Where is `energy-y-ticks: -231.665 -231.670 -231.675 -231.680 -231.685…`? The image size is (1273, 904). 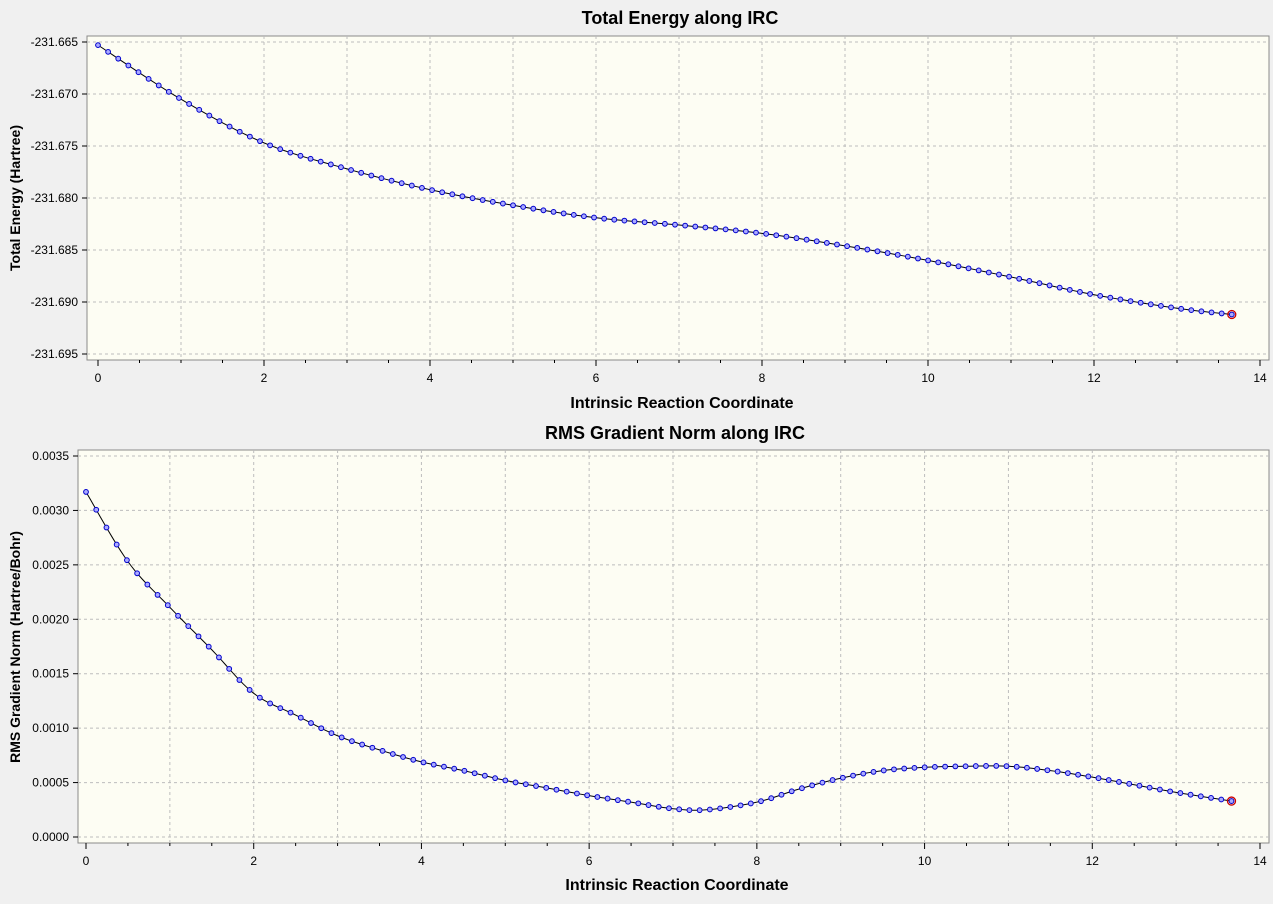
energy-y-ticks: -231.665 -231.670 -231.675 -231.680 -231.685… is located at coordinates (59, 198).